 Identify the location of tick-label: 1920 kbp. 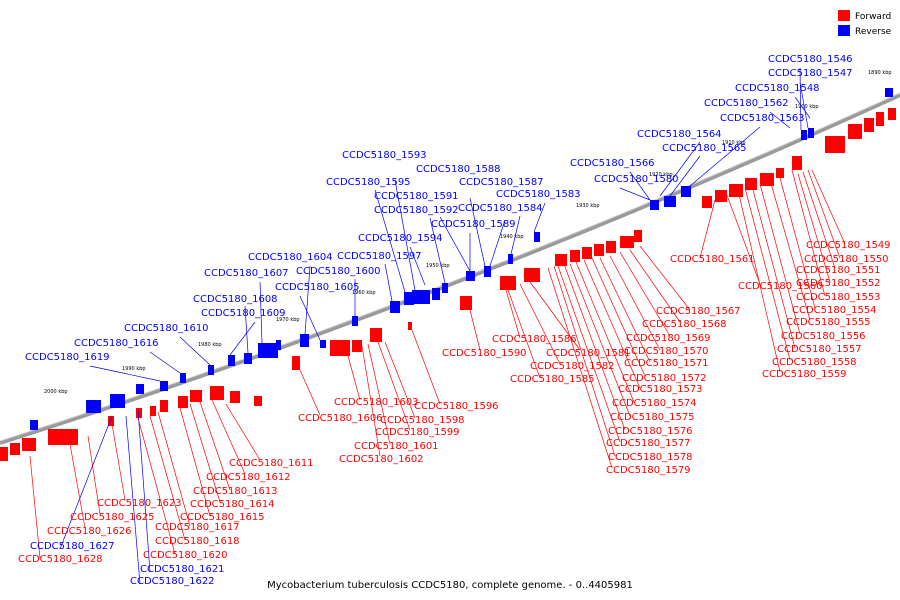
(661, 175).